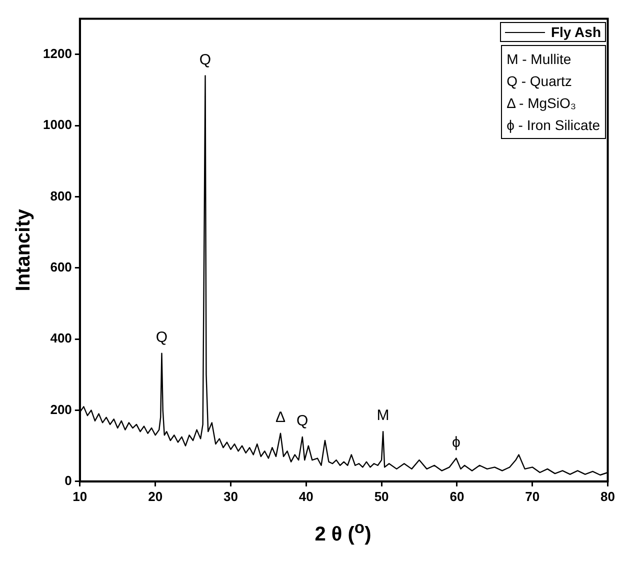 The width and height of the screenshot is (627, 569). Describe the element at coordinates (57, 124) in the screenshot. I see `y-tick-label: 1000` at that location.